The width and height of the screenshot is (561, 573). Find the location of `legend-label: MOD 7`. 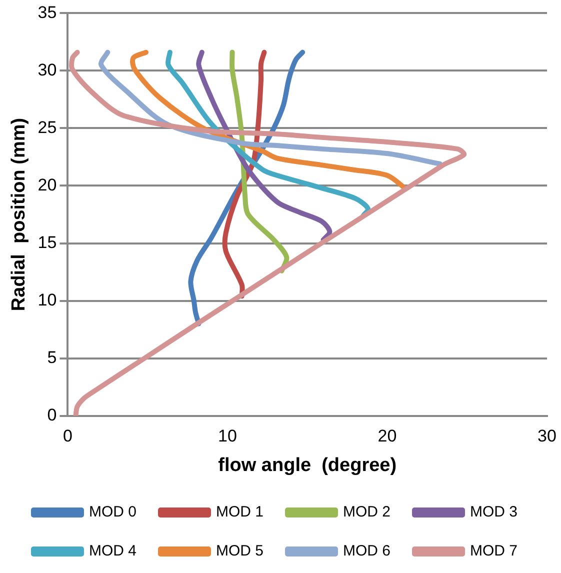

legend-label: MOD 7 is located at coordinates (494, 551).